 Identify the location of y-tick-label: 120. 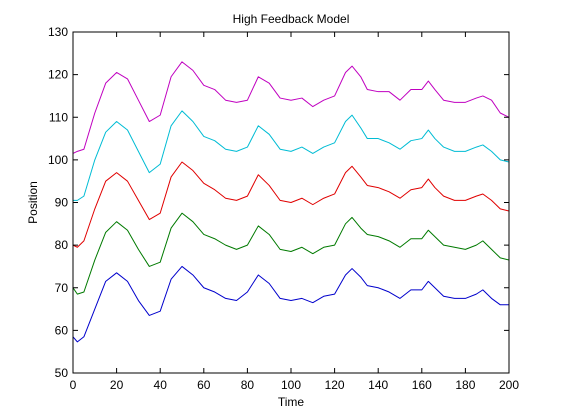
(58, 75).